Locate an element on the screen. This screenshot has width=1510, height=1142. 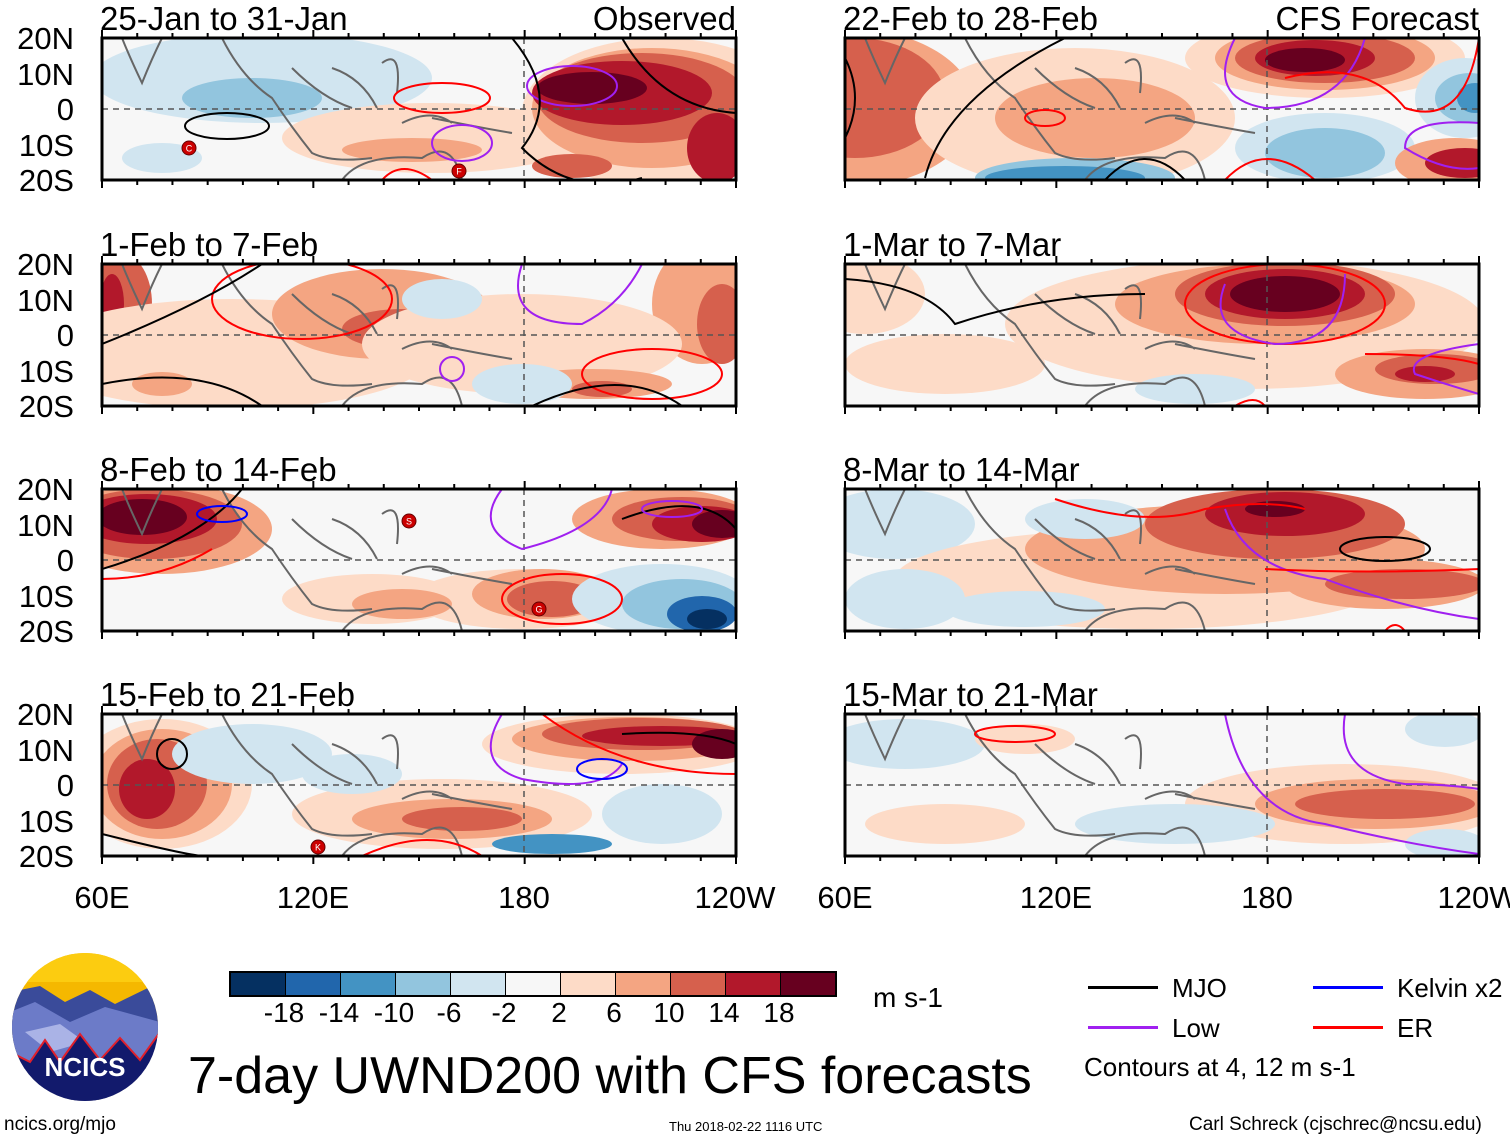
lat-tick-label: 0 is located at coordinates (65, 785).